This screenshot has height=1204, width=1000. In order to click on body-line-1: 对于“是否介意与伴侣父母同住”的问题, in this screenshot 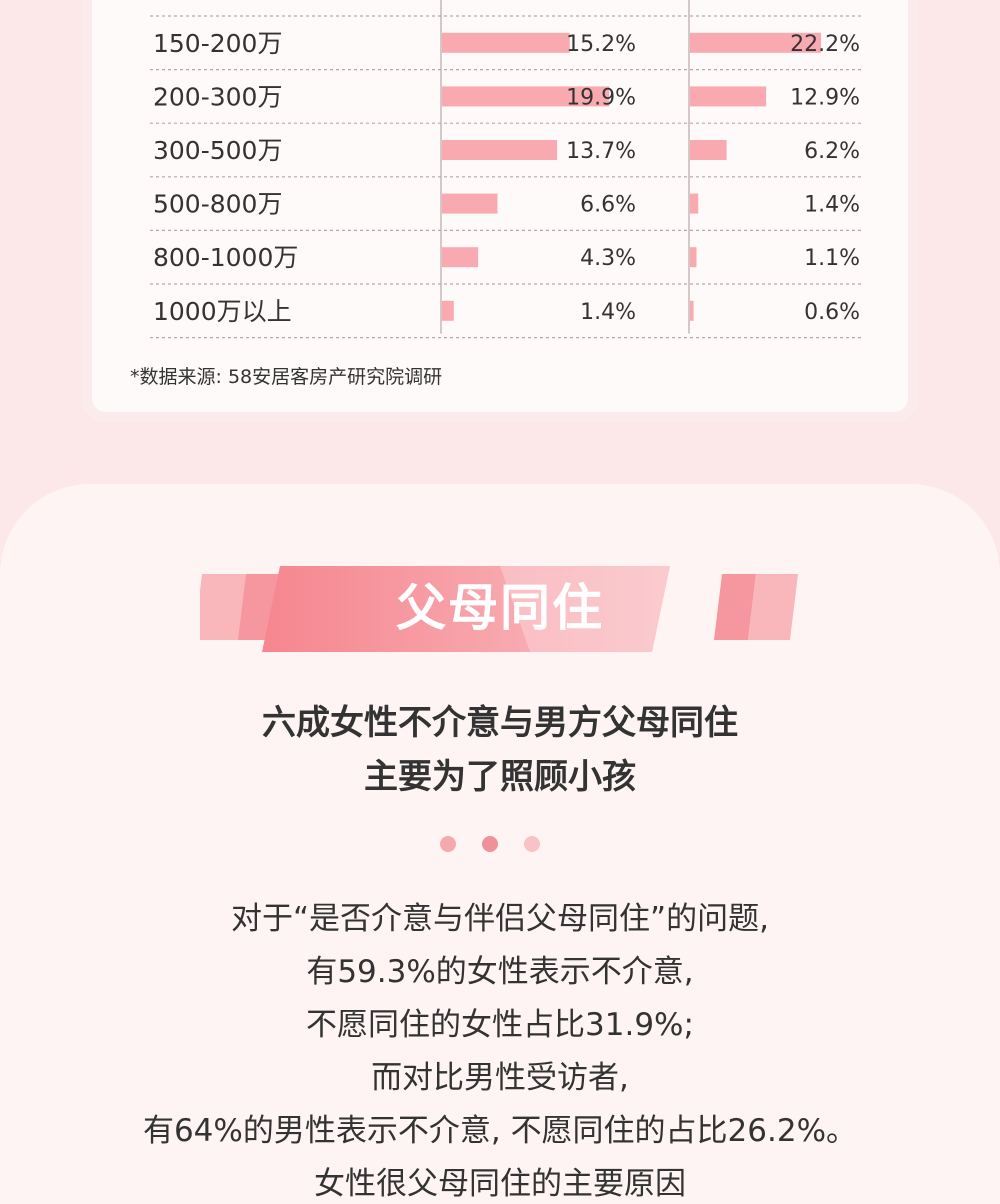, I will do `click(500, 919)`.